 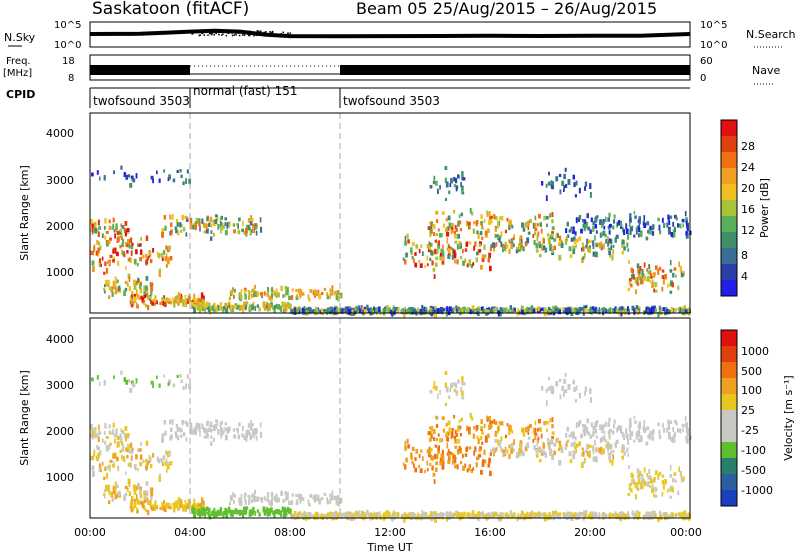 What do you see at coordinates (20, 94) in the screenshot?
I see `cpid-label: CPID` at bounding box center [20, 94].